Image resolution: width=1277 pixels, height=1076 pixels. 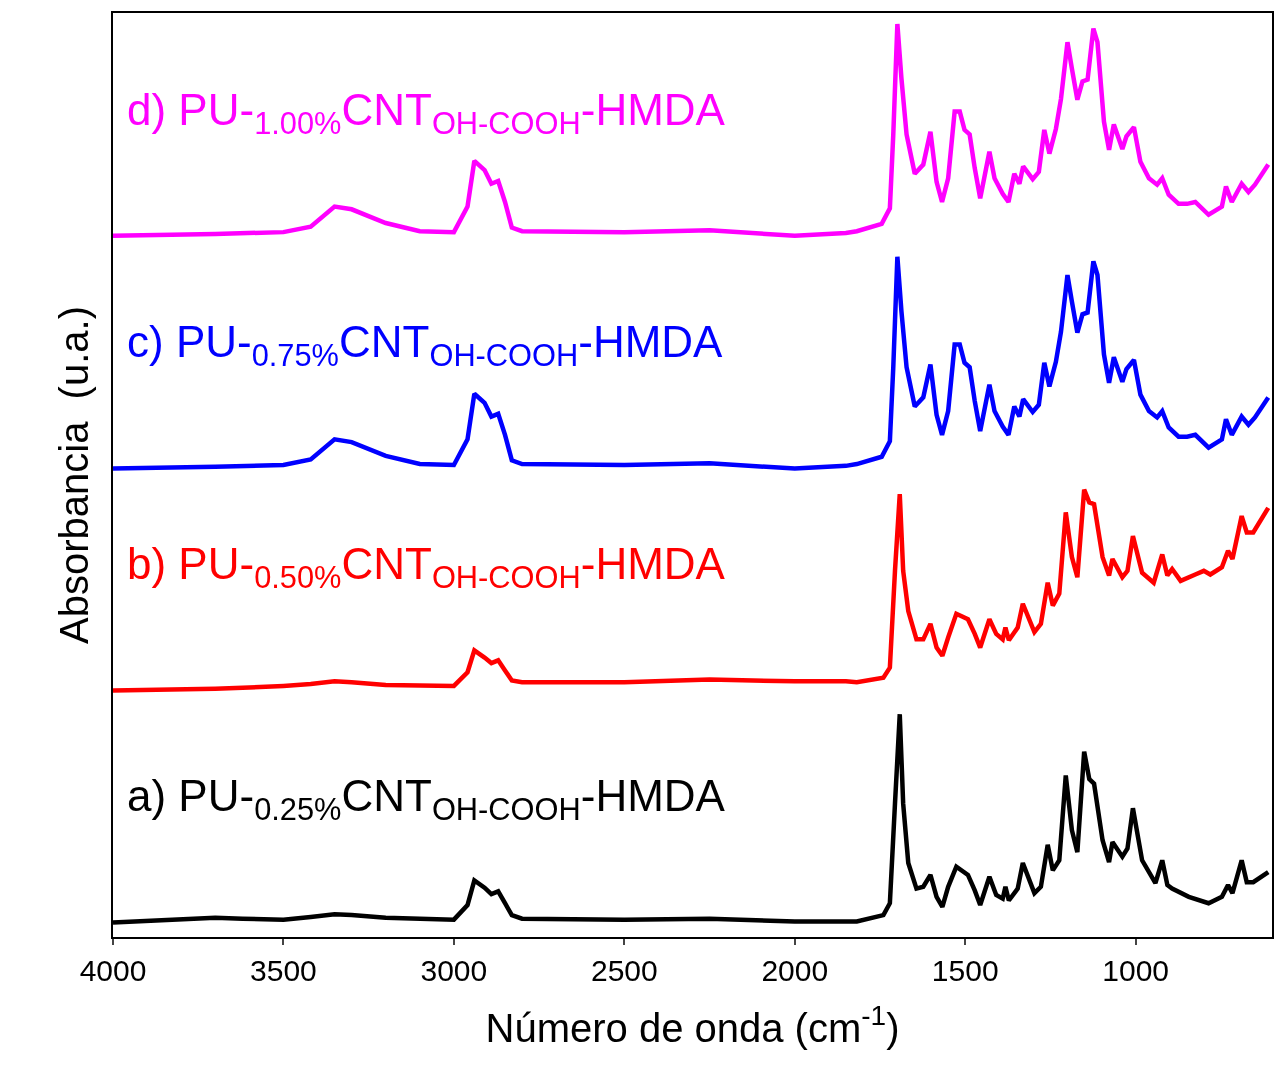 What do you see at coordinates (426, 113) in the screenshot?
I see `series-label: d) PU-$_{1.00%}$CNT$_{OH-COOH}$-HMDA` at bounding box center [426, 113].